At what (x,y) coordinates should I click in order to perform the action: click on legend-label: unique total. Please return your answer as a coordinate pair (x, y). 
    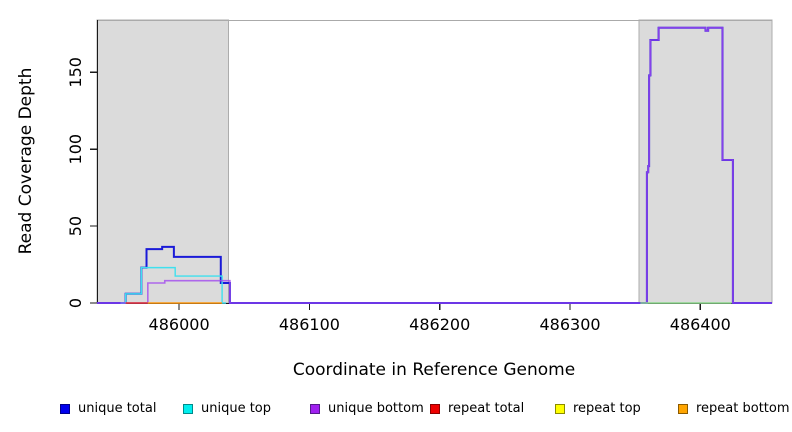
    Looking at the image, I should click on (117, 408).